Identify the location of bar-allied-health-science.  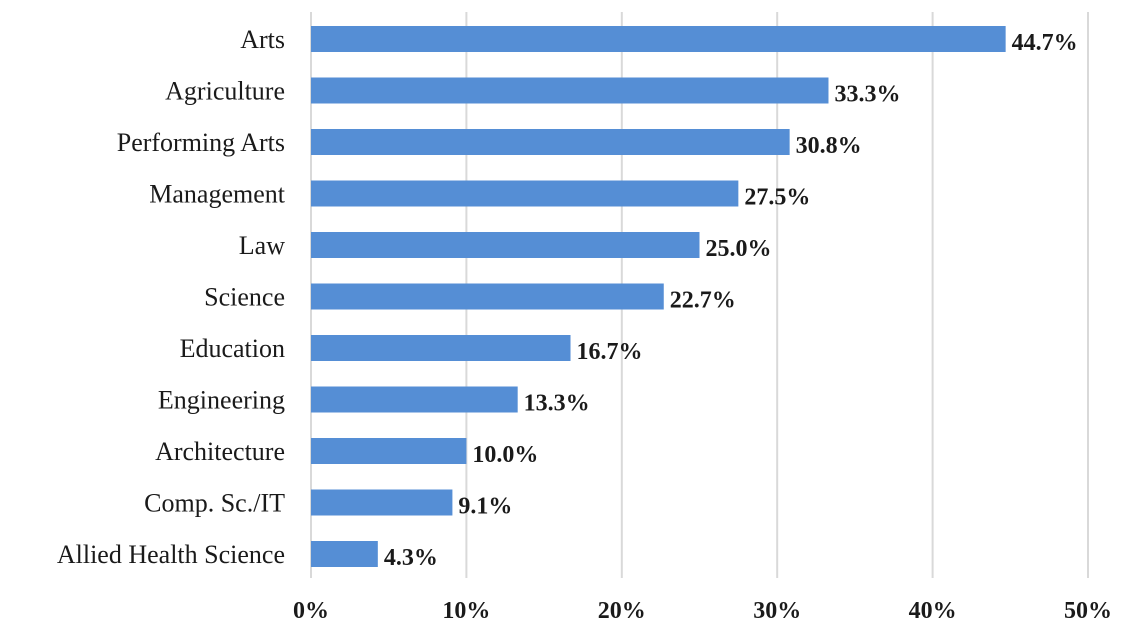
(344, 554).